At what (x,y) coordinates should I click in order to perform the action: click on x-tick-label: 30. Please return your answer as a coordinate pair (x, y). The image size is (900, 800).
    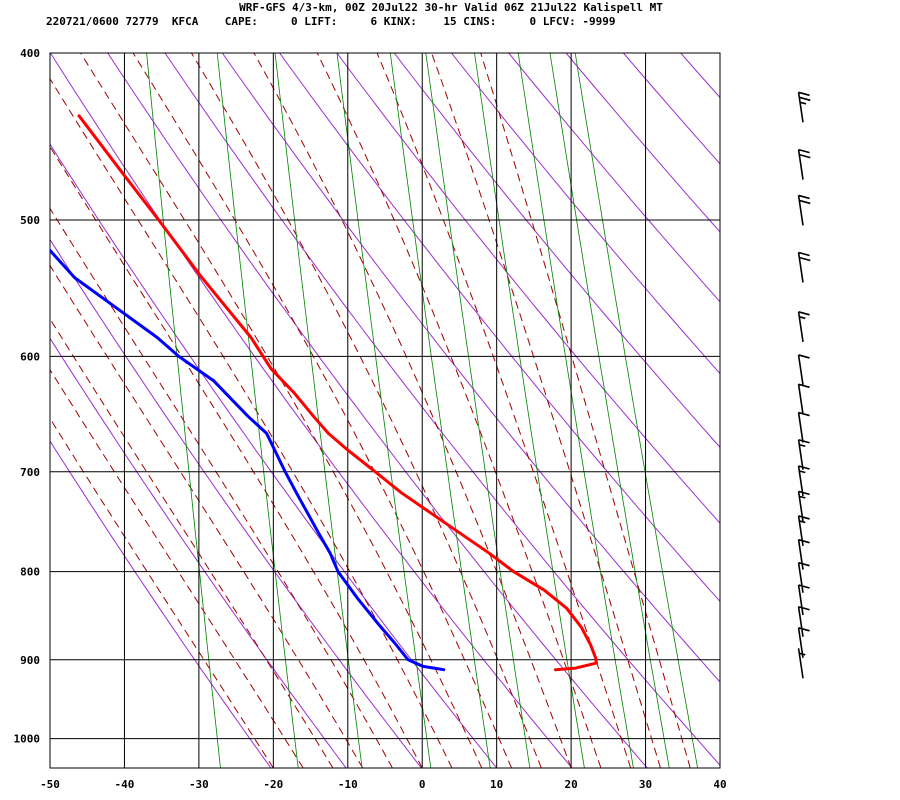
    Looking at the image, I should click on (645, 784).